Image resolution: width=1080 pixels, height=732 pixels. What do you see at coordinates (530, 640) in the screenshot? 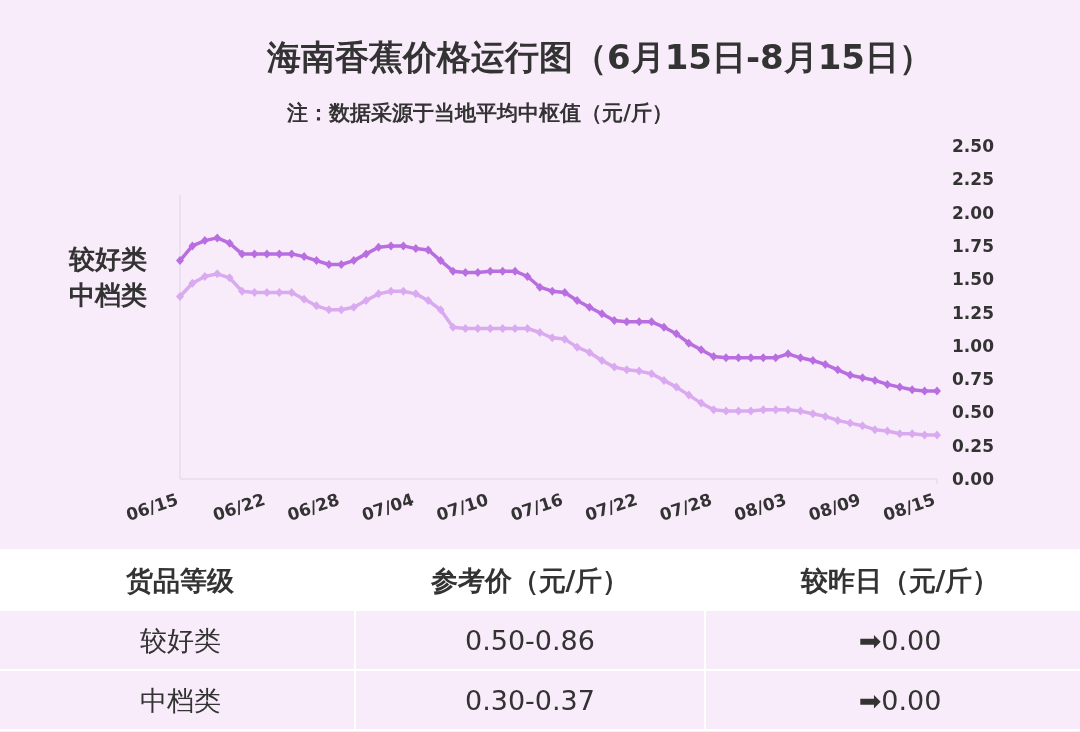
I see `text: 0.50-0.86` at bounding box center [530, 640].